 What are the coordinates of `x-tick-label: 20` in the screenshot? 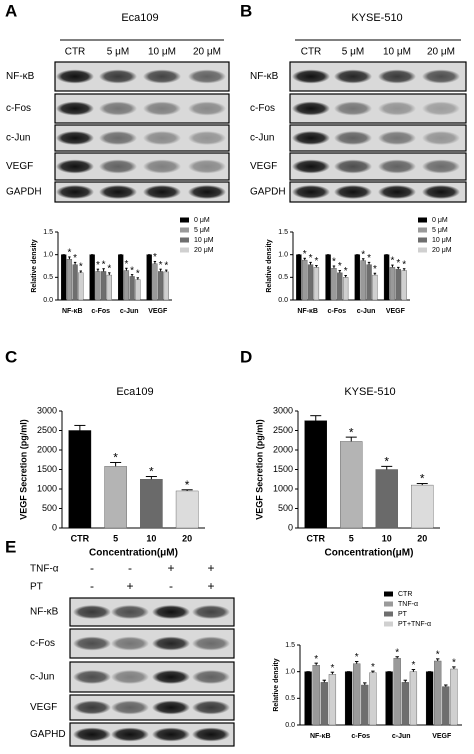 It's located at (422, 538).